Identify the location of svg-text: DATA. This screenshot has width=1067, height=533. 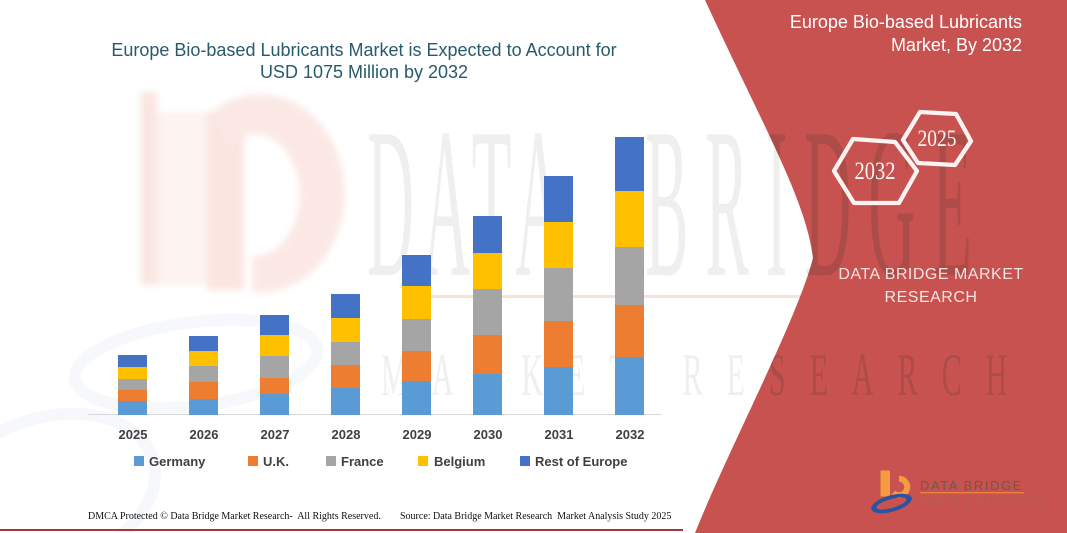
(469, 203).